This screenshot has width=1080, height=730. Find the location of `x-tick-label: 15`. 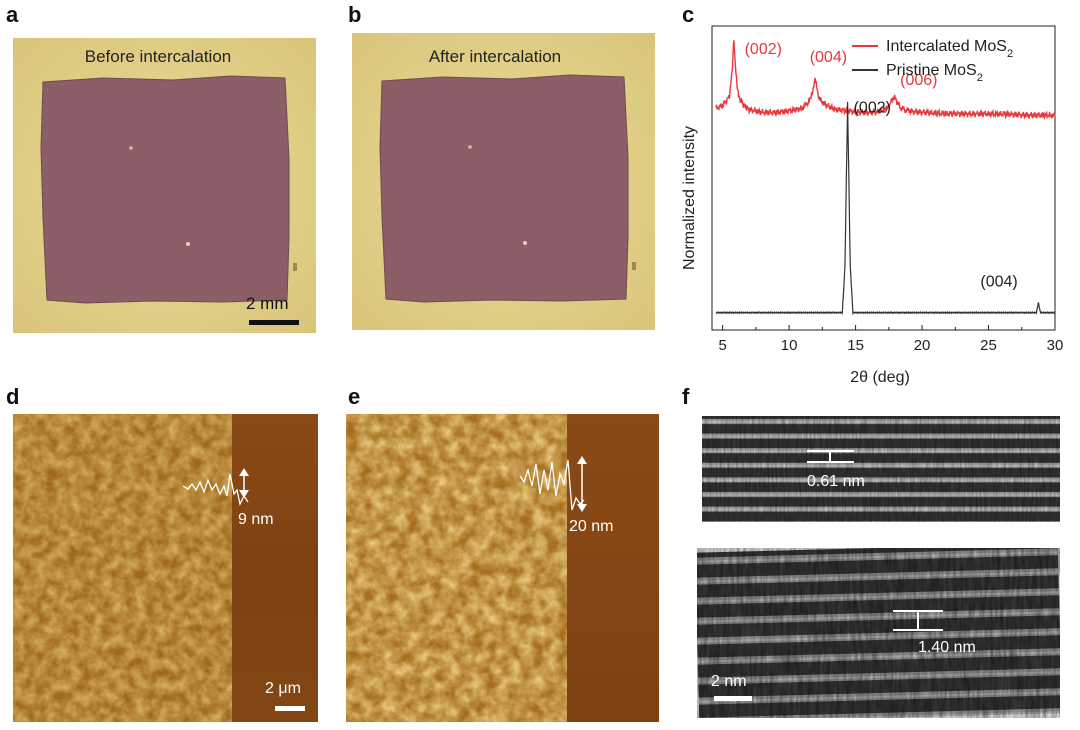

x-tick-label: 15 is located at coordinates (855, 345).